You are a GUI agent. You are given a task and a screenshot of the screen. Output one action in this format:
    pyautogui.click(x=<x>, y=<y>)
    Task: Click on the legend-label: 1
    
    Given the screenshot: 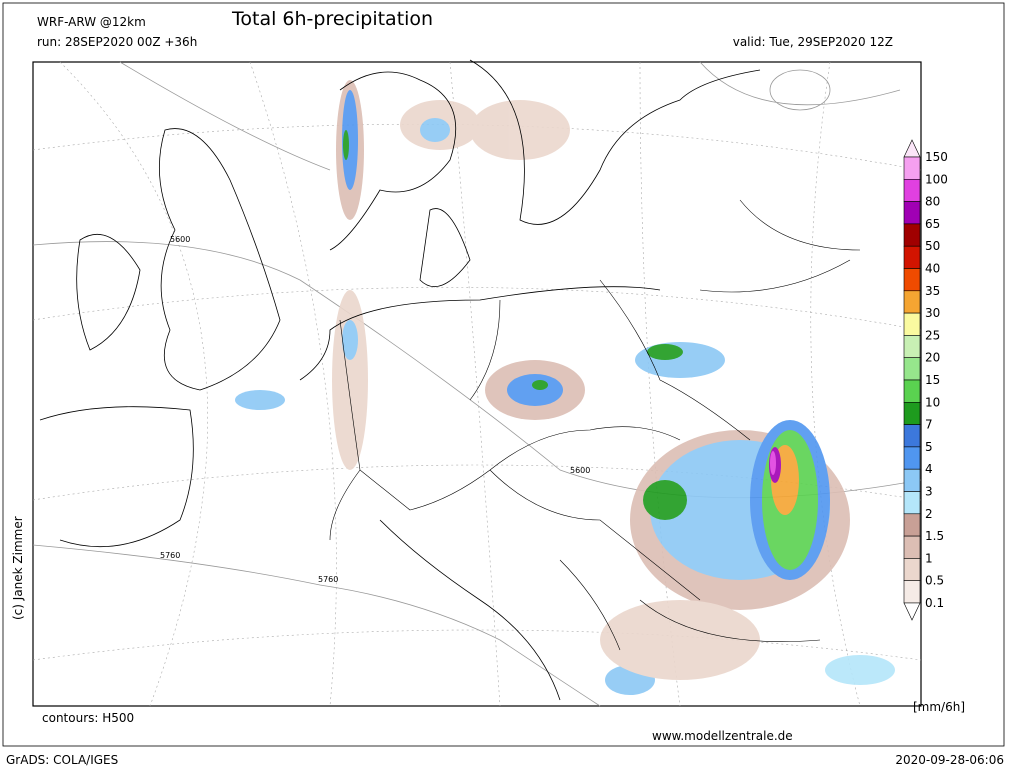 What is the action you would take?
    pyautogui.click(x=929, y=558)
    